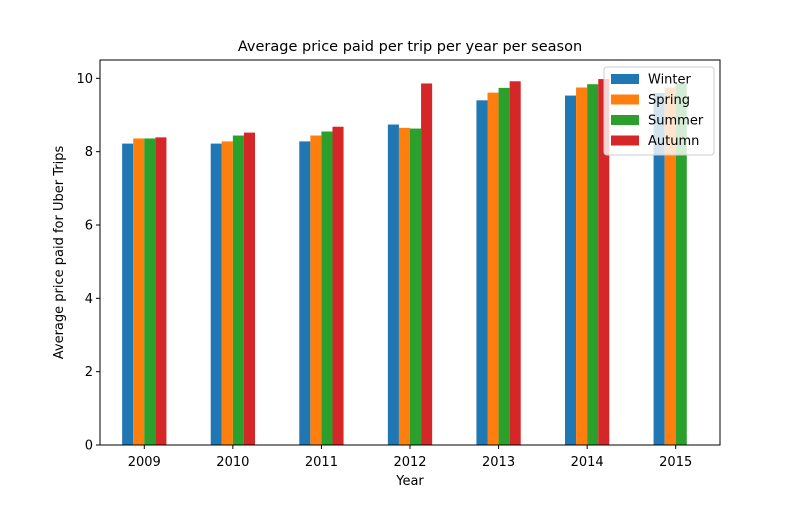 This screenshot has height=505, width=800. Describe the element at coordinates (670, 80) in the screenshot. I see `legend-label-winter: Winter` at that location.